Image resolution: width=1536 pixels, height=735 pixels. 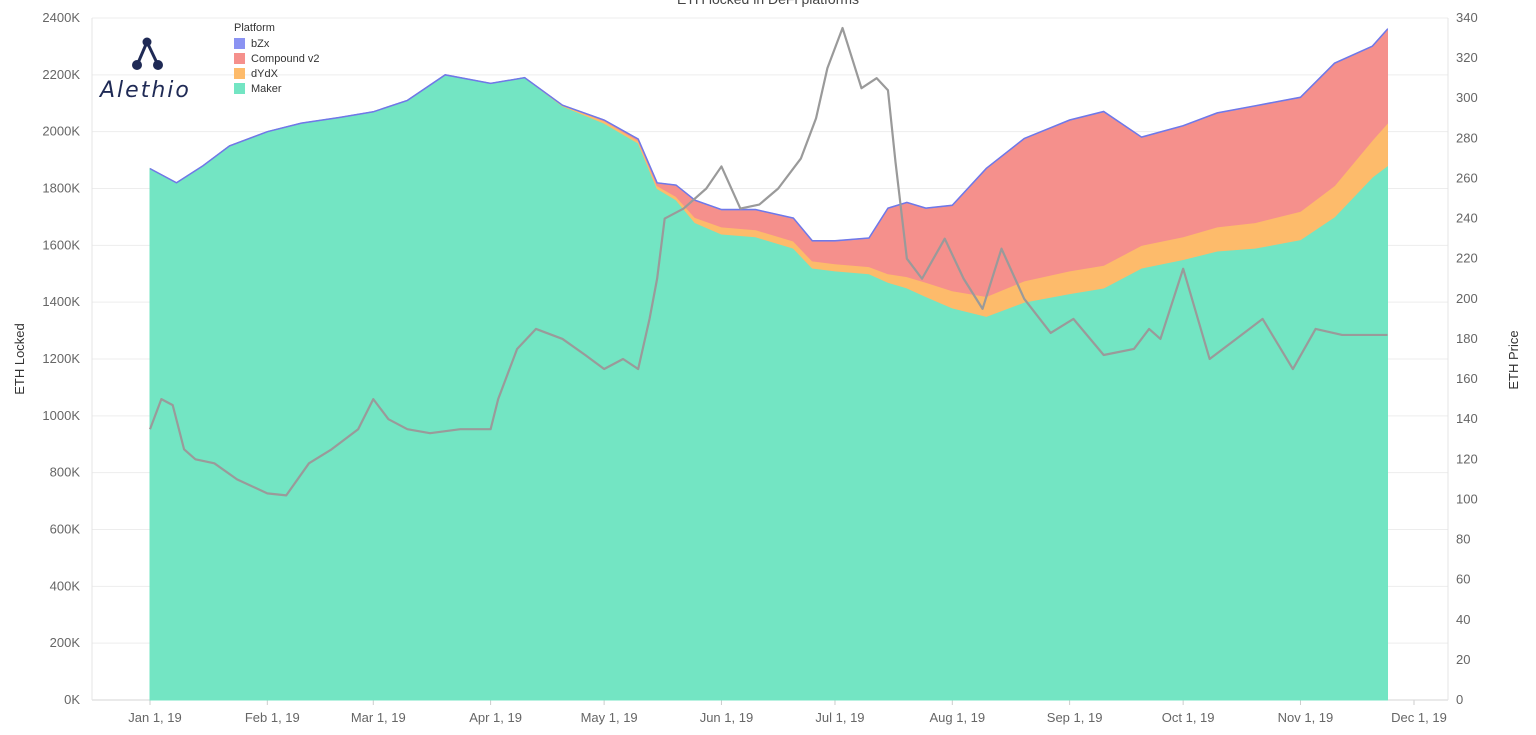 What do you see at coordinates (1467, 298) in the screenshot?
I see `y2-tick-label: 200` at bounding box center [1467, 298].